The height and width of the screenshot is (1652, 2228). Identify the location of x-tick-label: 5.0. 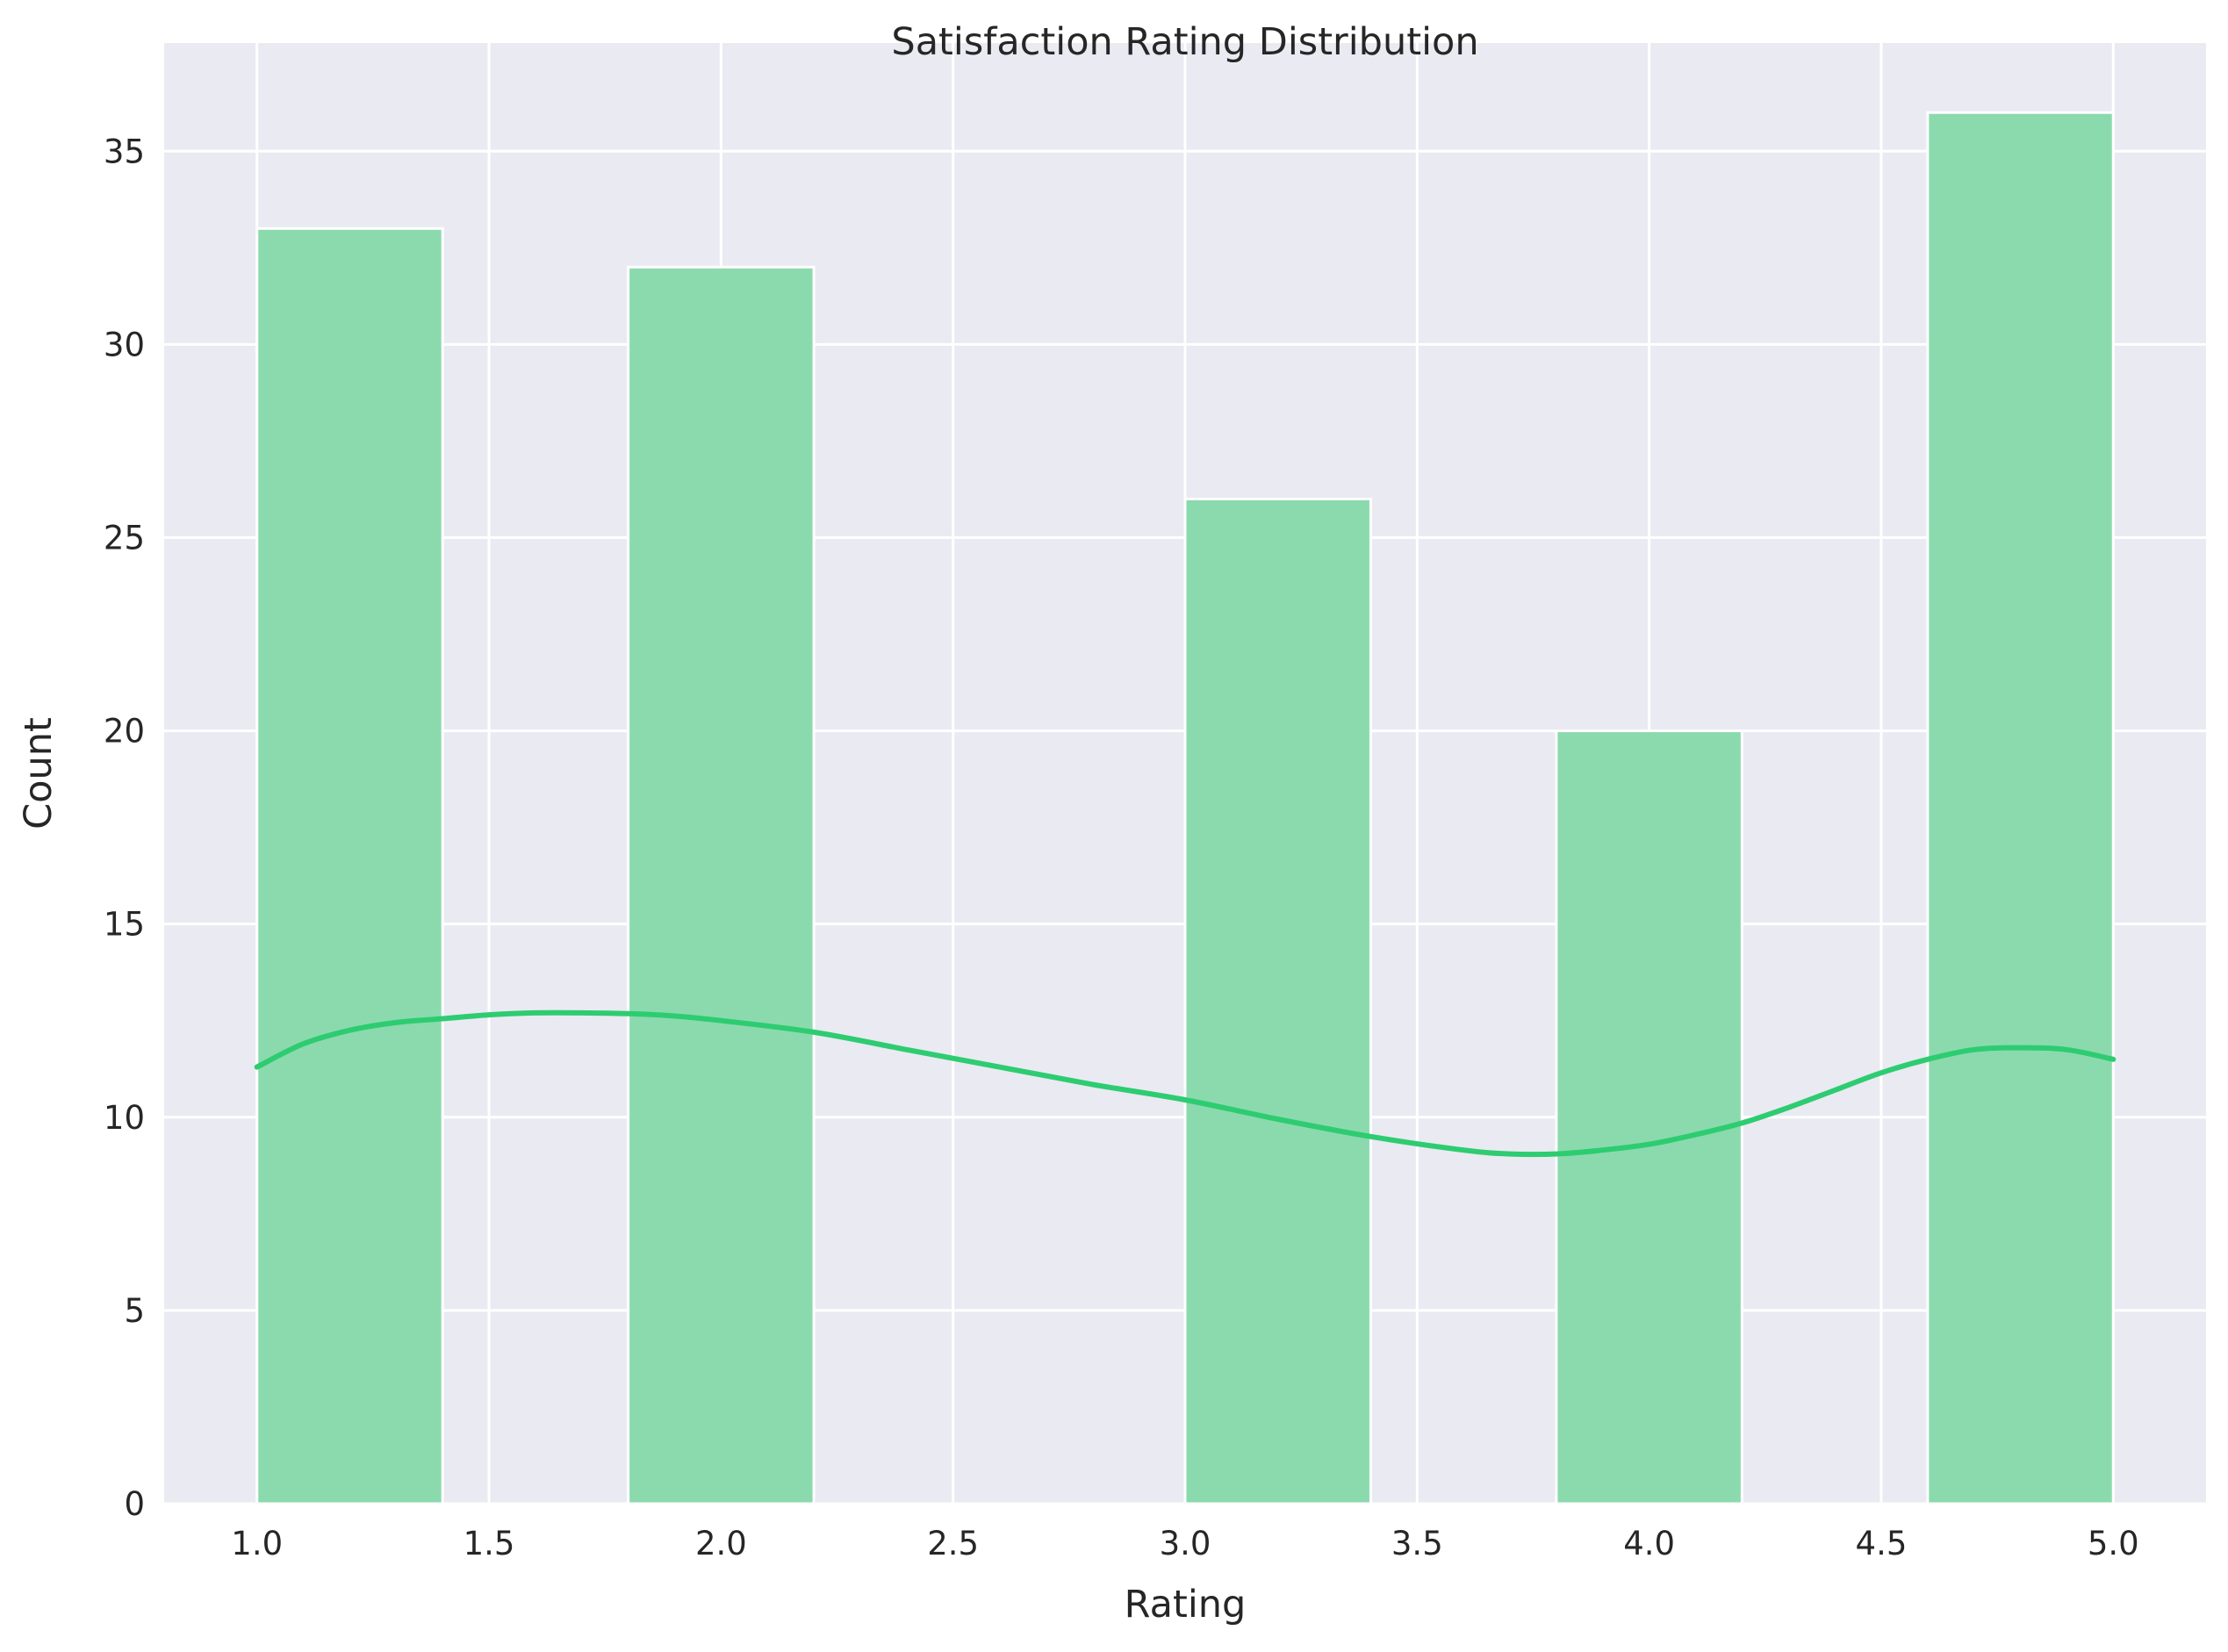
(2113, 1543).